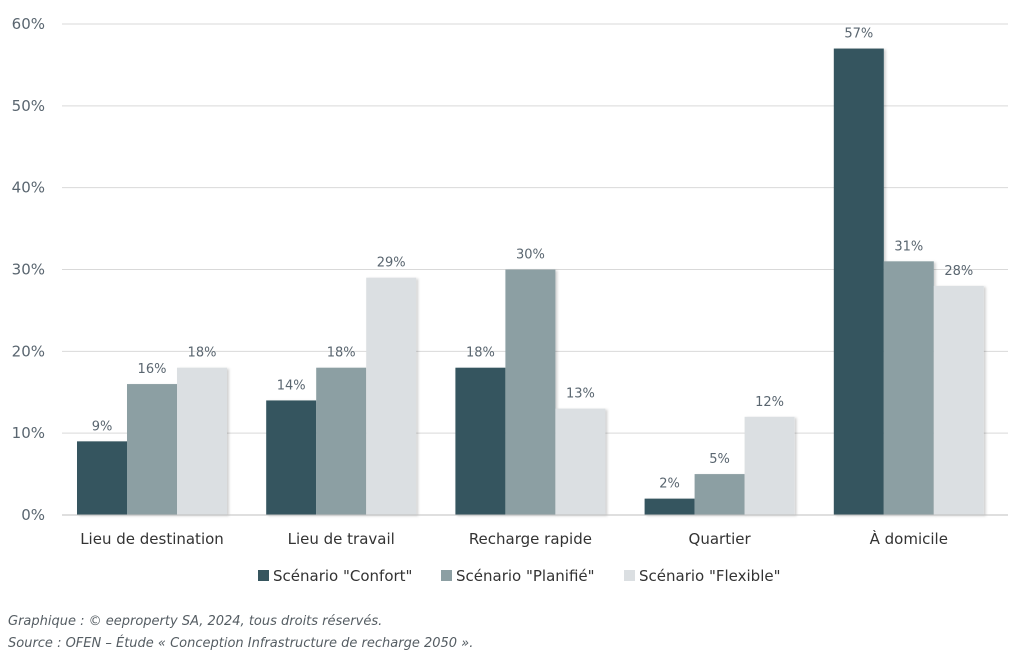 Image resolution: width=1030 pixels, height=662 pixels. I want to click on y-tick-label: 40%, so click(28, 188).